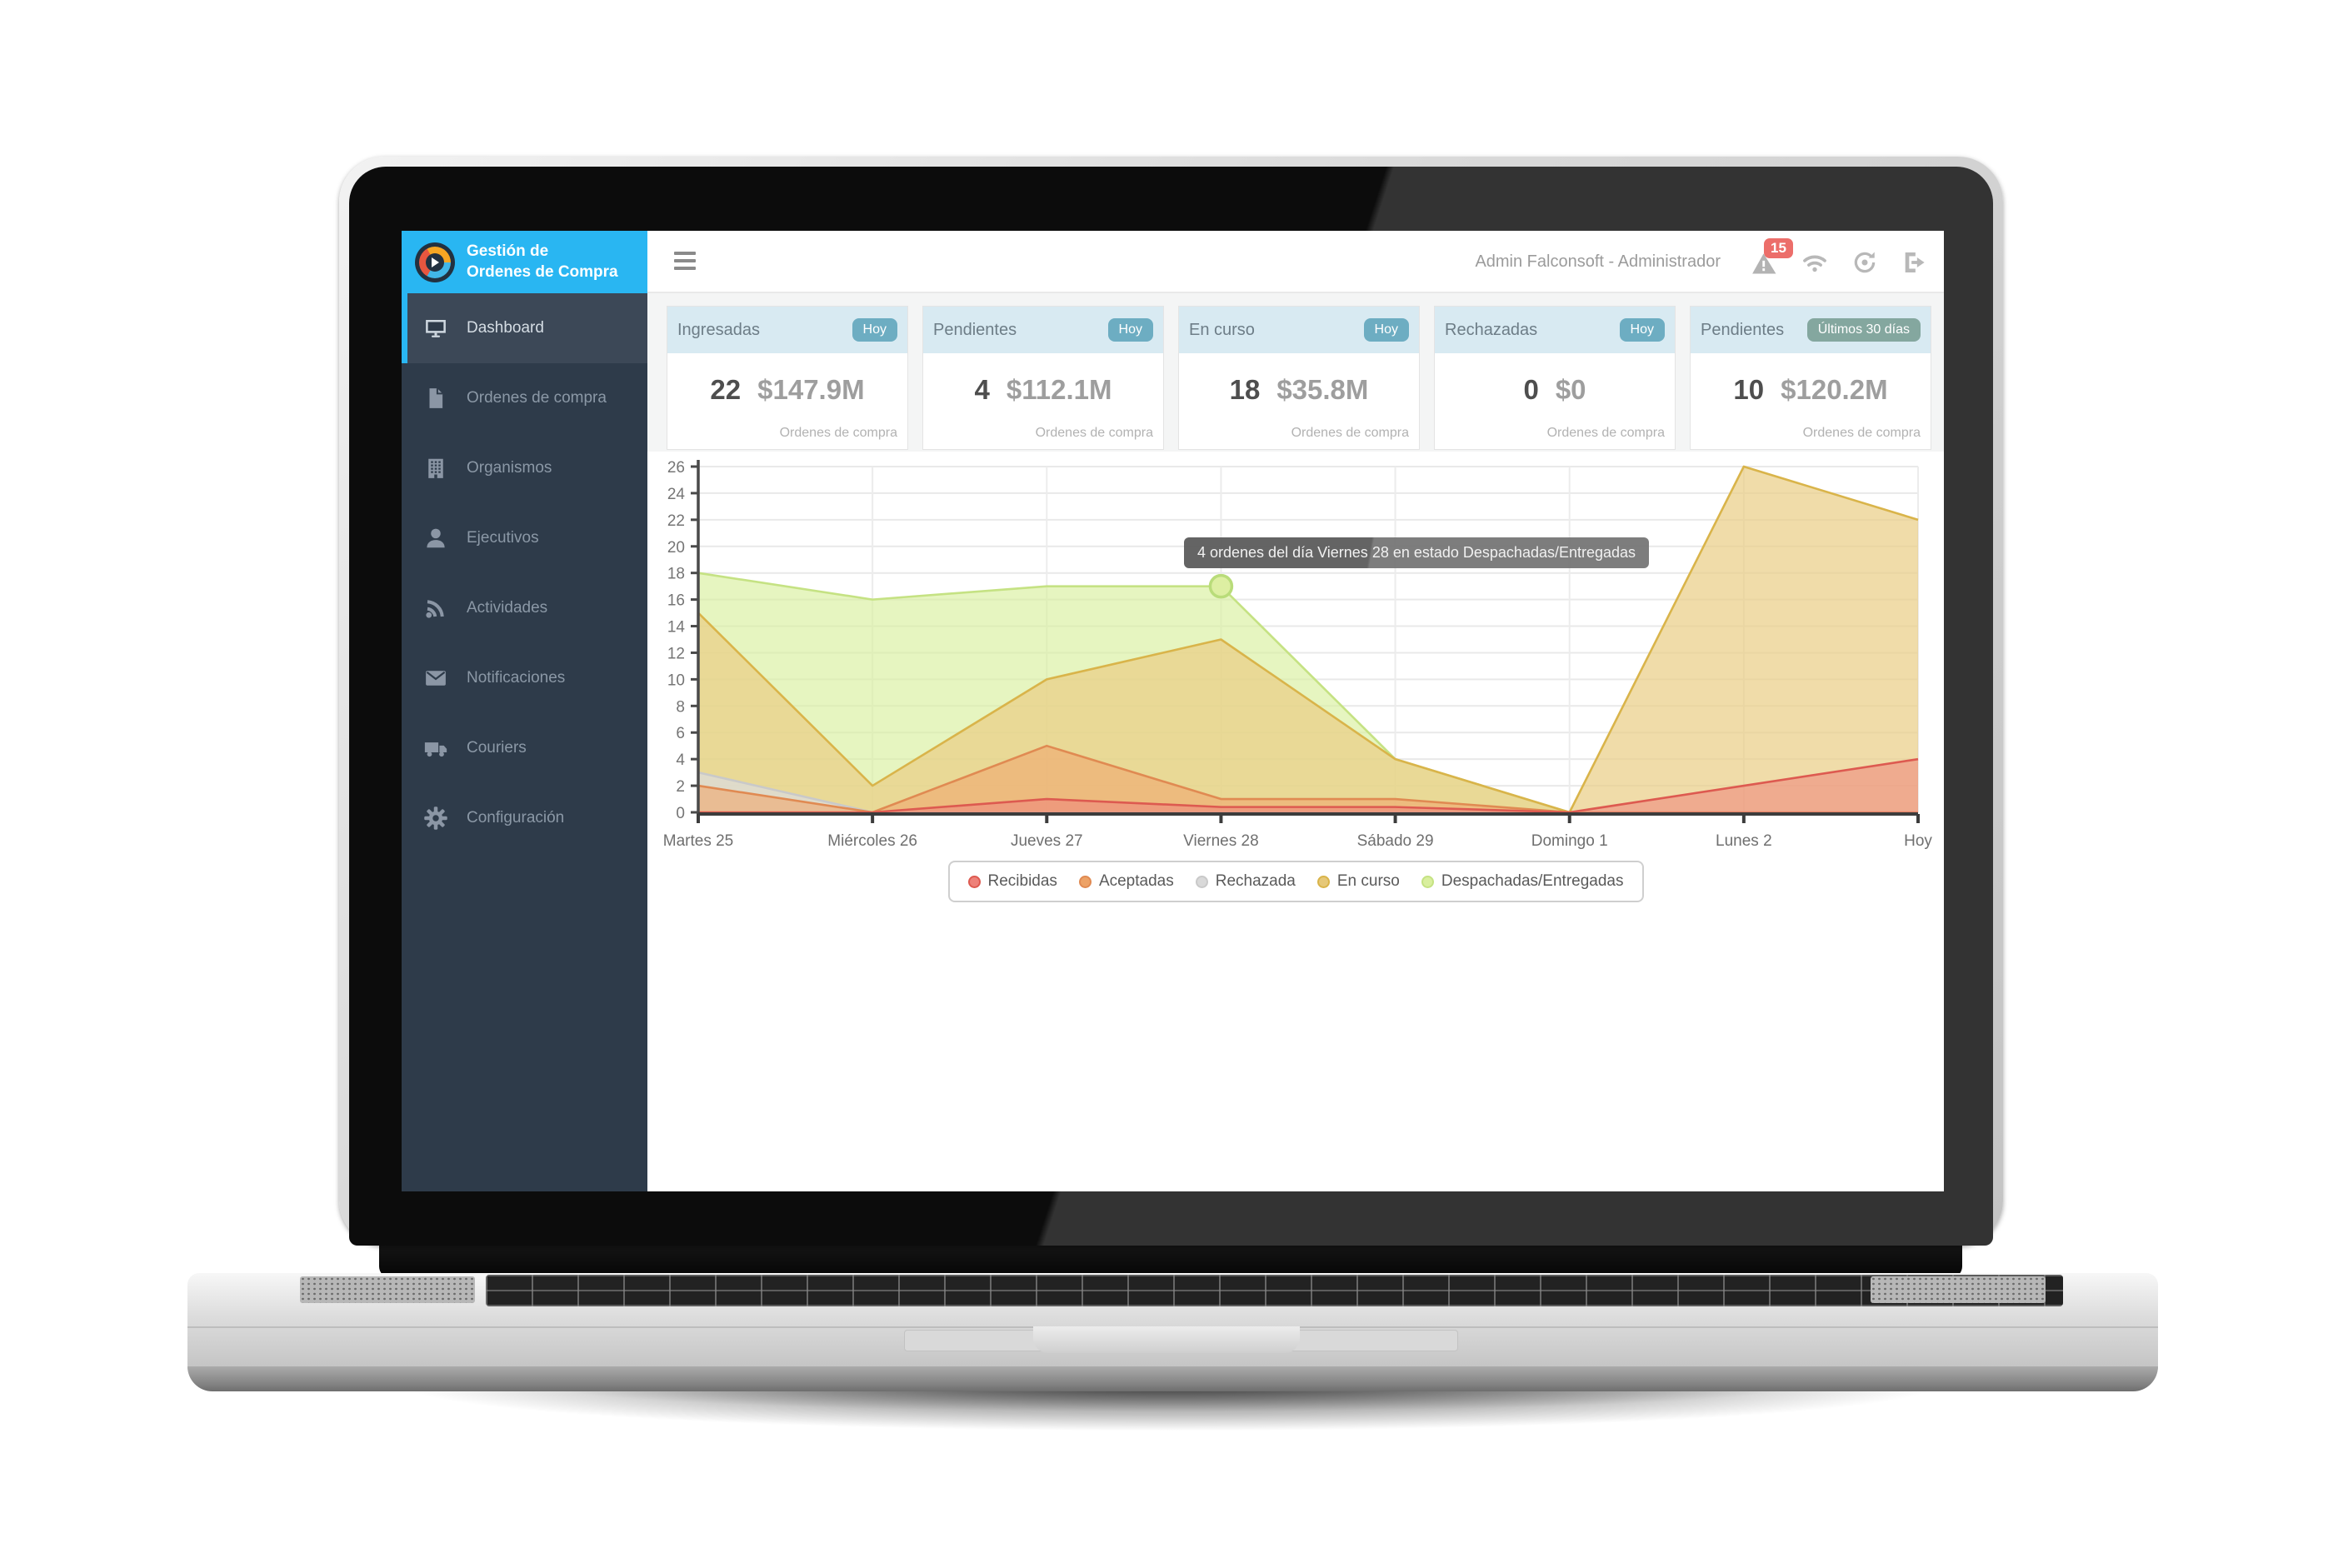  I want to click on monitor-icon, so click(435, 328).